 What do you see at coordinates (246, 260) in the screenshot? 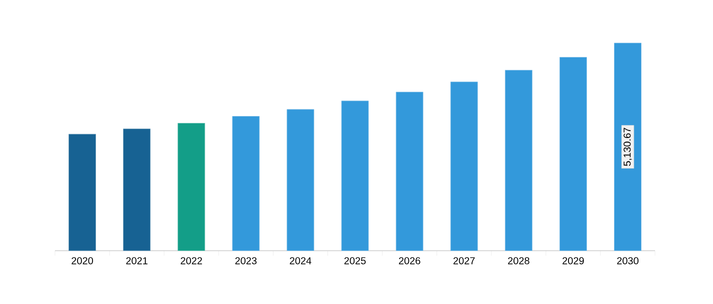
I see `x-tick-label: 2023` at bounding box center [246, 260].